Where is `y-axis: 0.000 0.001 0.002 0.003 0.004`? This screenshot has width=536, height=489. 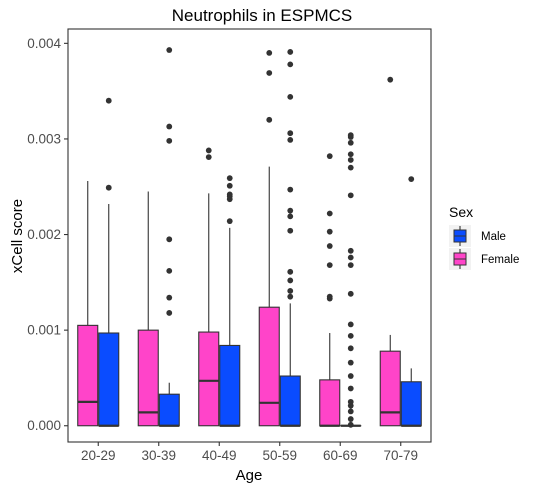 y-axis: 0.000 0.001 0.002 0.003 0.004 is located at coordinates (47, 234).